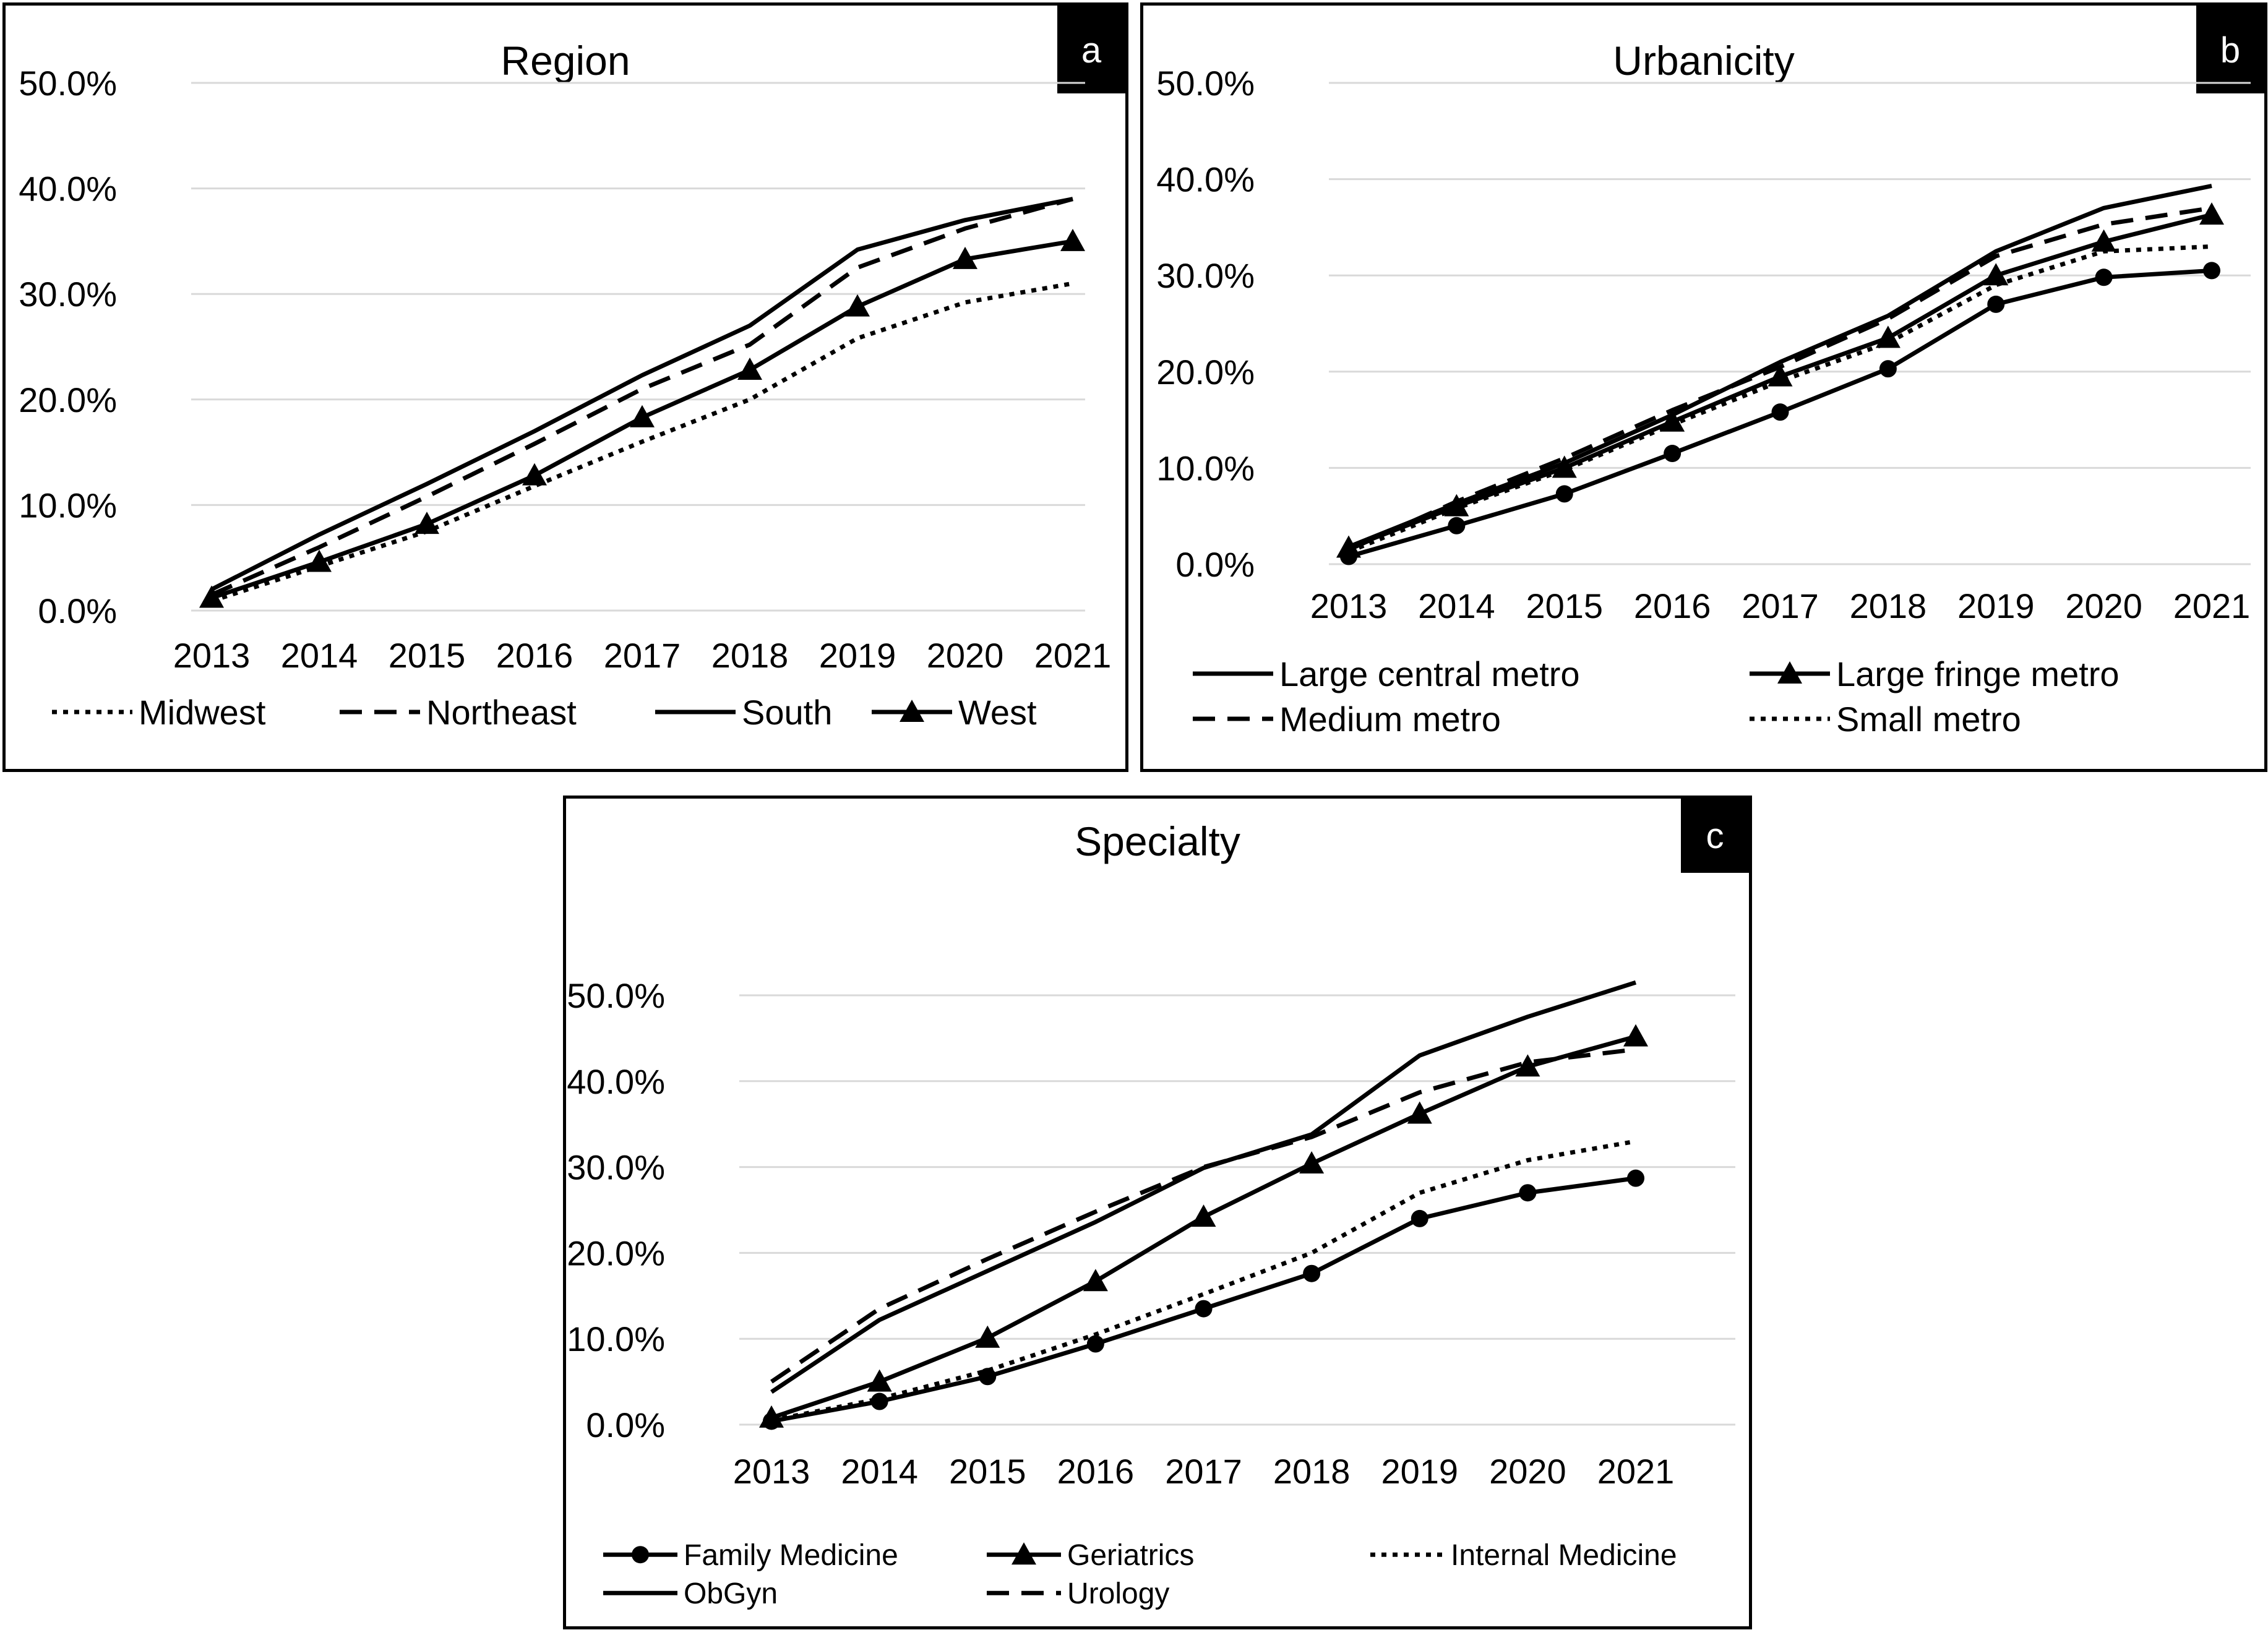 The width and height of the screenshot is (2268, 1630). Describe the element at coordinates (641, 442) in the screenshot. I see `series-line-midwest` at that location.